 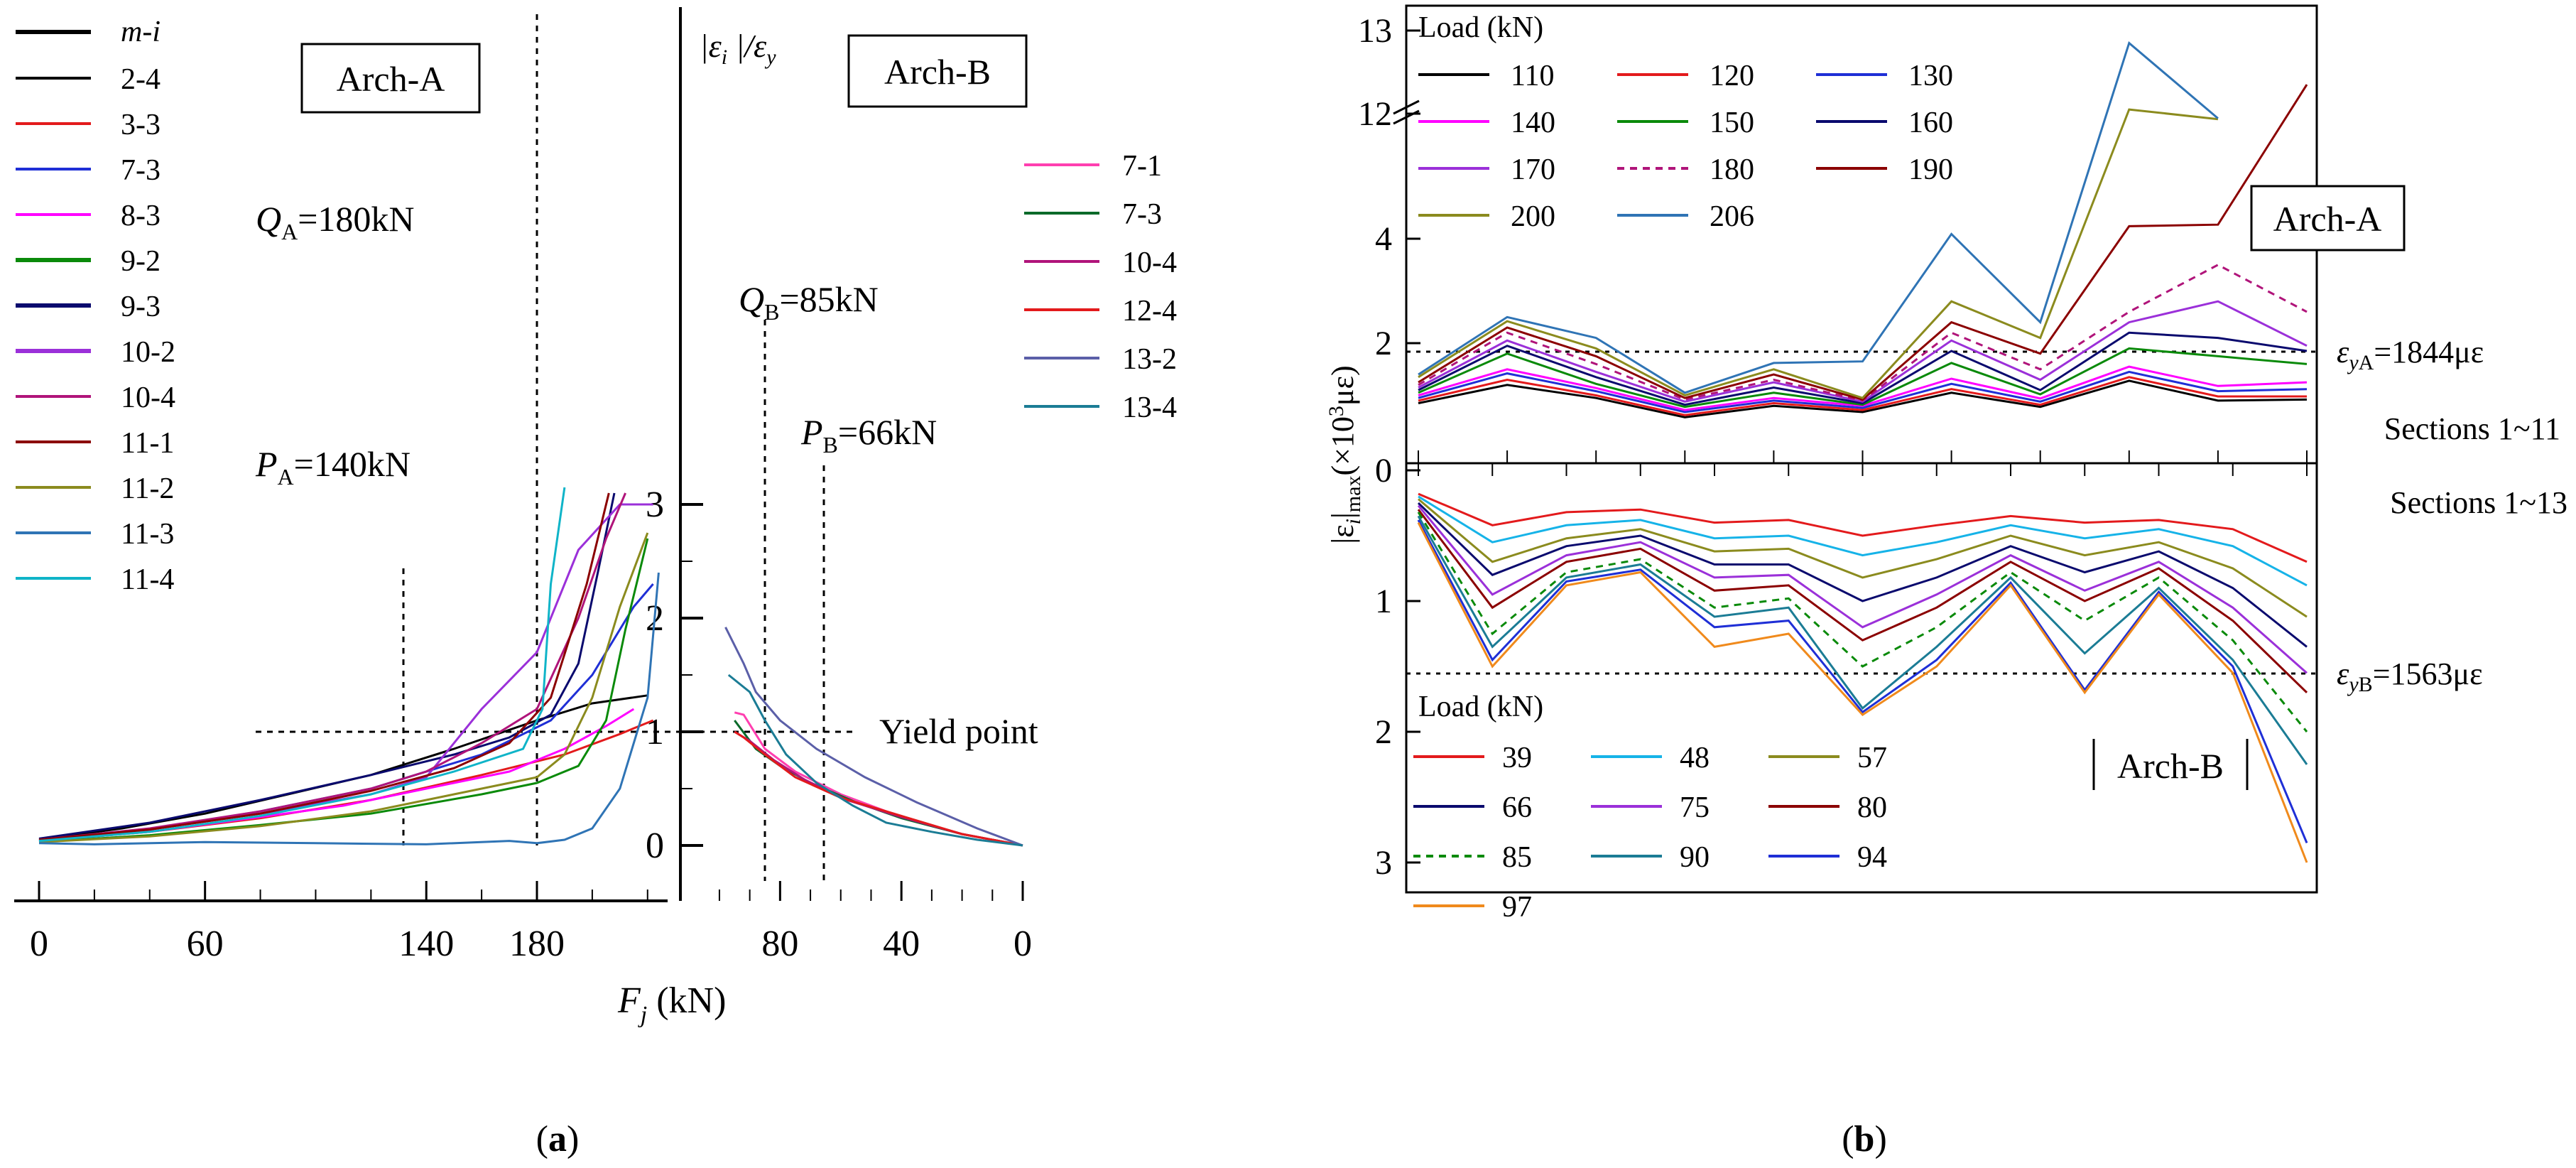 I want to click on legend-label-b-7-1: 7-1, so click(x=1142, y=166).